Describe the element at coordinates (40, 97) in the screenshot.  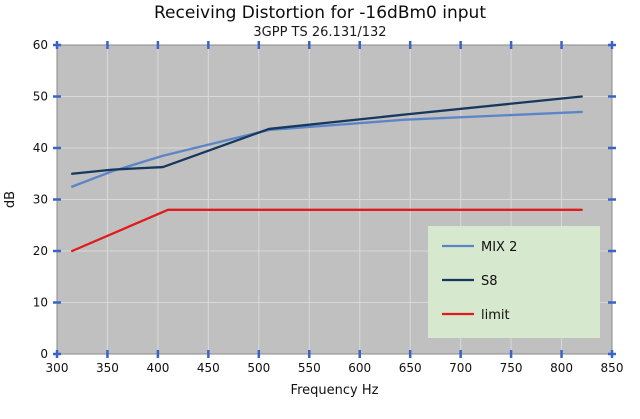
I see `y-tick-label: 50` at that location.